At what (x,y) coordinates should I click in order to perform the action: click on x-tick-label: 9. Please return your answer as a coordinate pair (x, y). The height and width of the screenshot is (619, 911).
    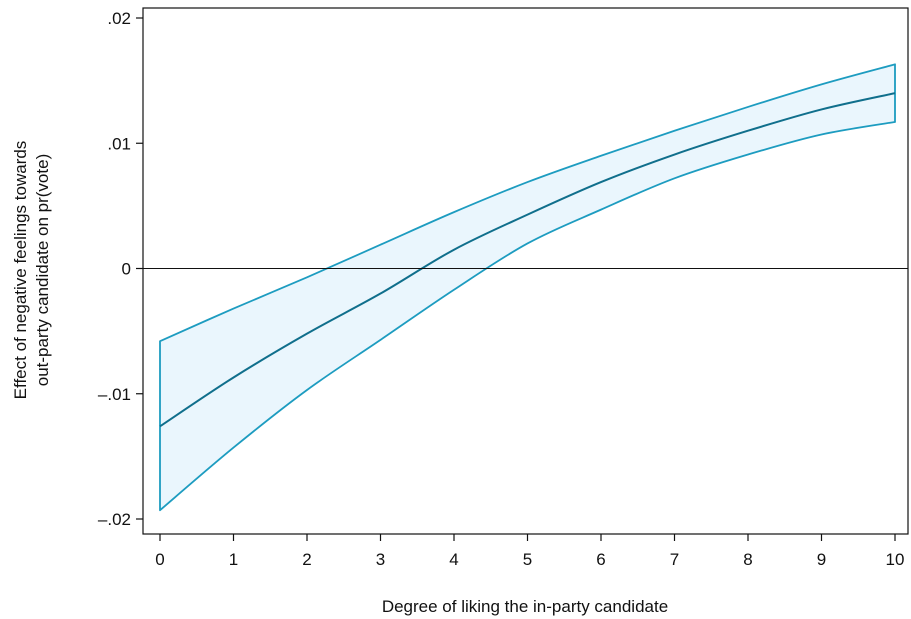
    Looking at the image, I should click on (821, 559).